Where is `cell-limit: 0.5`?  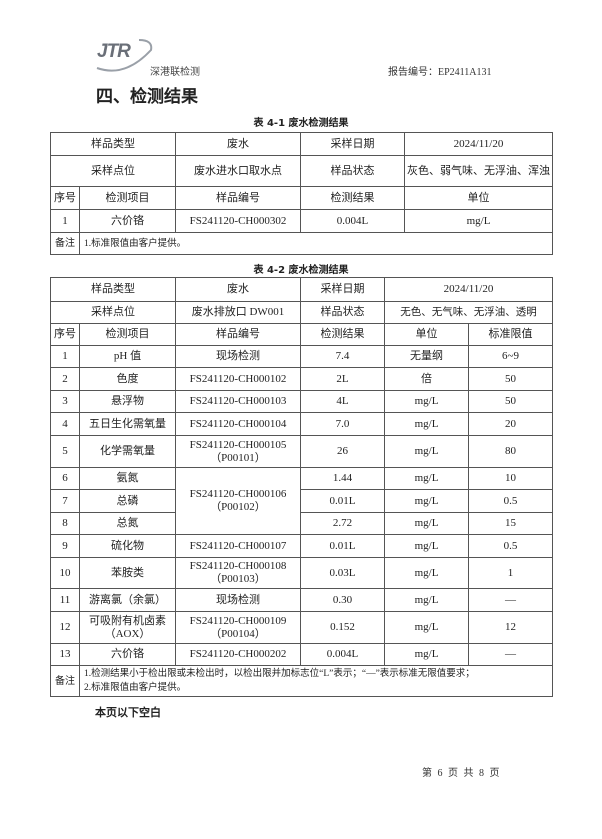
cell-limit: 0.5 is located at coordinates (510, 546).